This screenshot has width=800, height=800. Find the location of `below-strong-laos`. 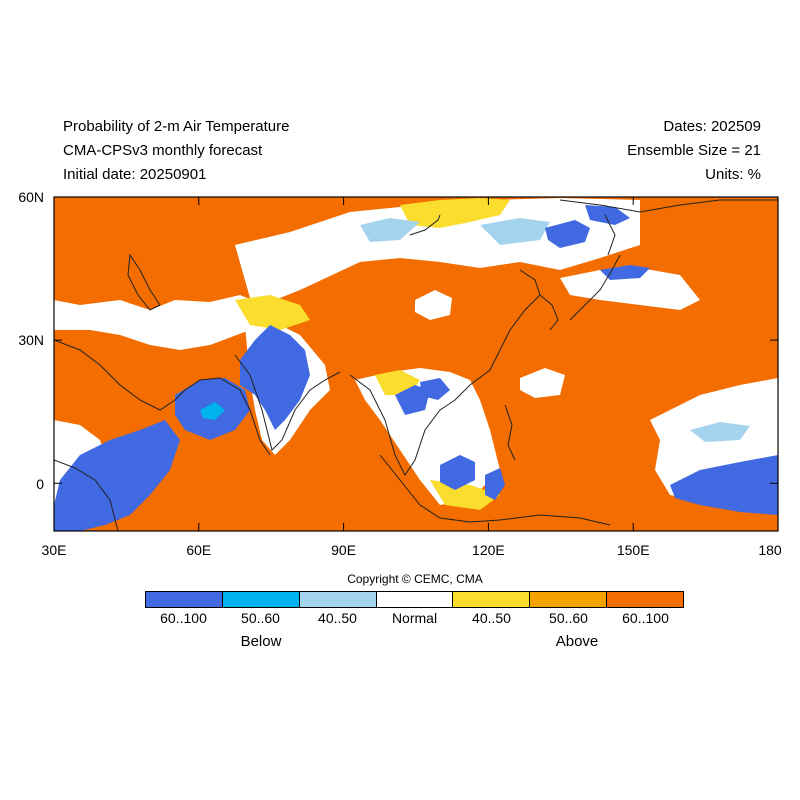

below-strong-laos is located at coordinates (435, 389).